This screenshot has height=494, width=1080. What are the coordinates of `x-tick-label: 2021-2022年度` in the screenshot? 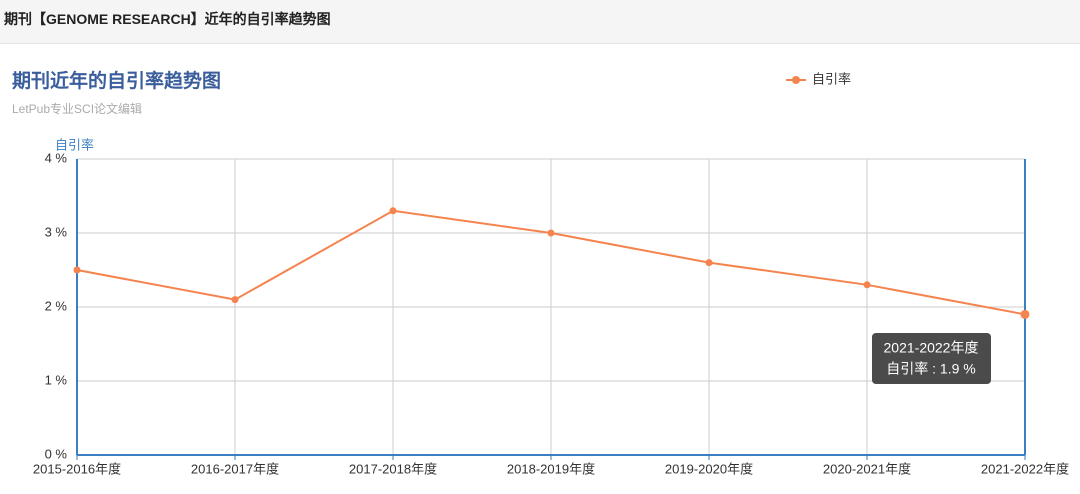 It's located at (1025, 468).